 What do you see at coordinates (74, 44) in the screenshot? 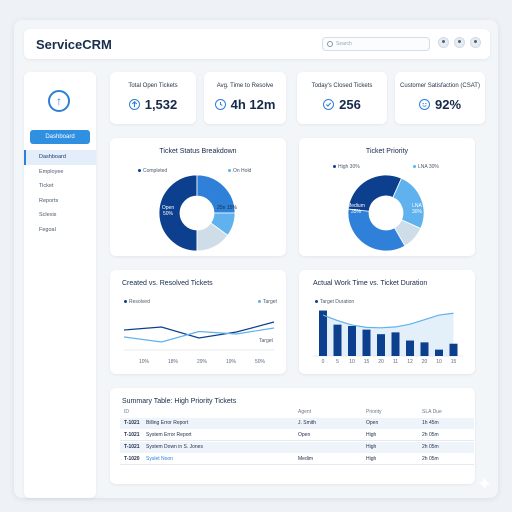
I see `brand-logo: ServiceCRM` at bounding box center [74, 44].